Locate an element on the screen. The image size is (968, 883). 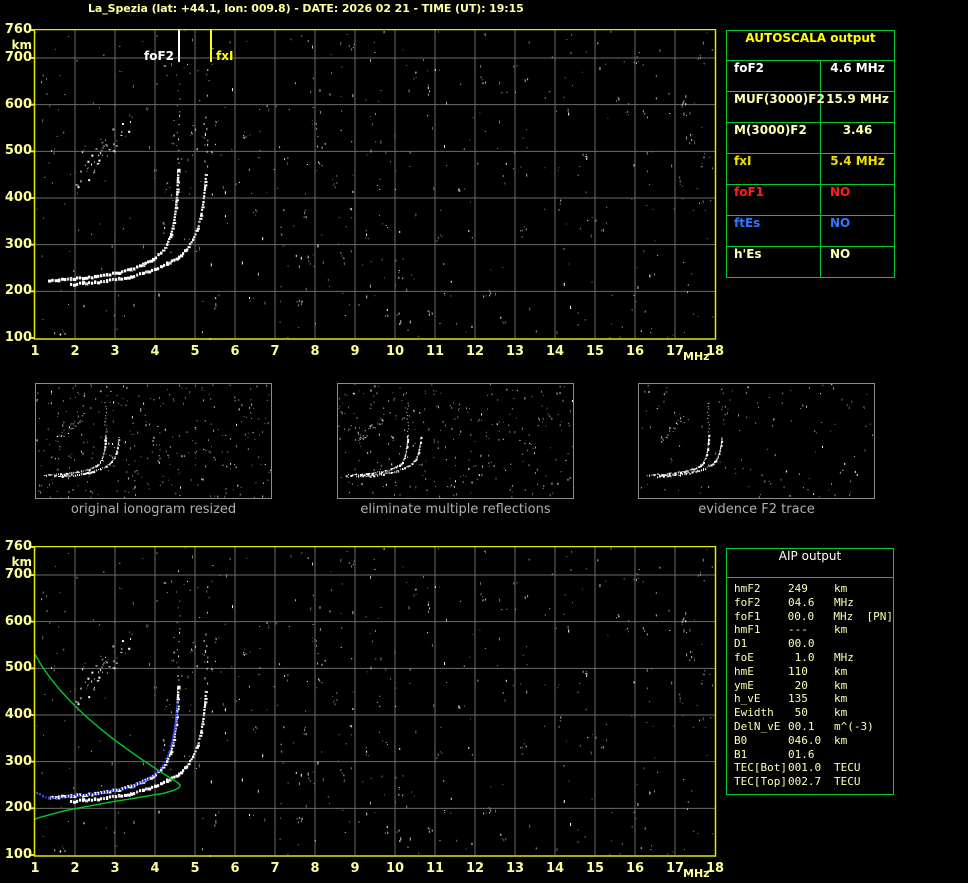
x-tick-label: 3 is located at coordinates (115, 868).